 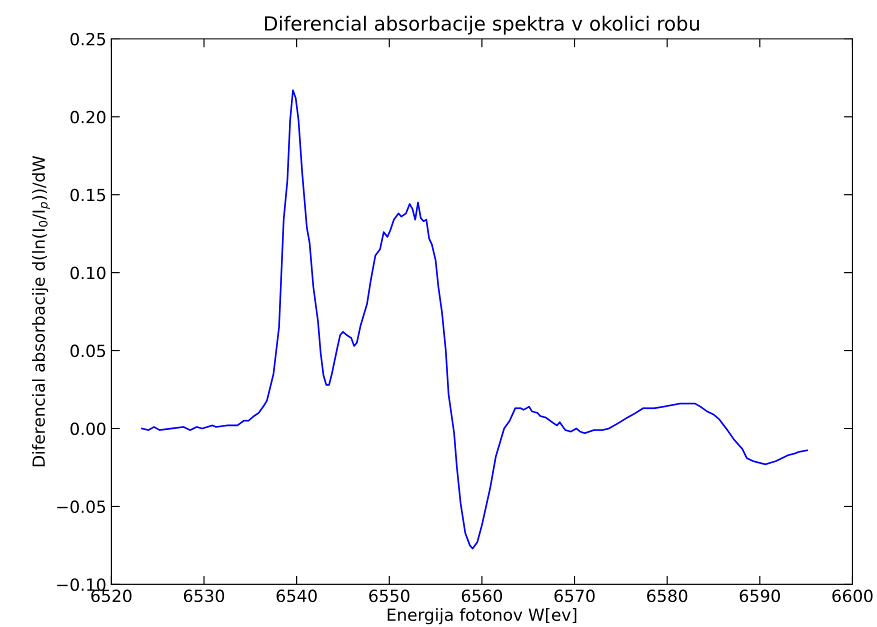 What do you see at coordinates (296, 596) in the screenshot?
I see `x-tick-label: 6540` at bounding box center [296, 596].